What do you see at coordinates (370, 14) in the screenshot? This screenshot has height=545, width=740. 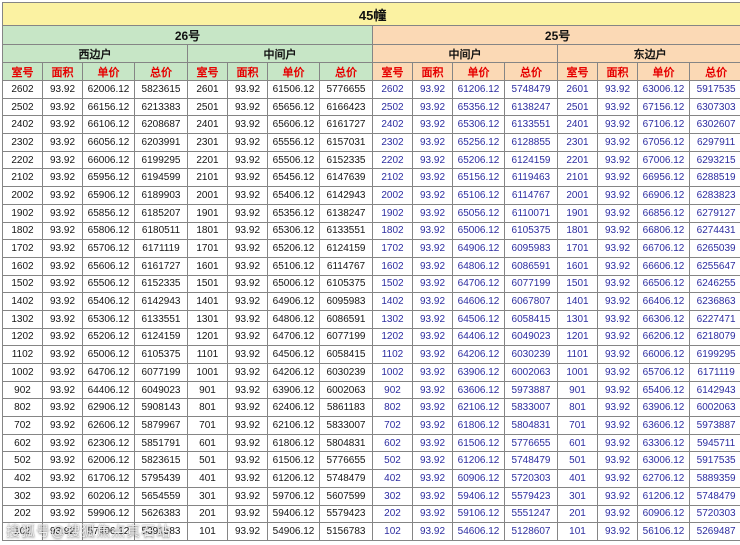 I see `title-row: 45幢` at bounding box center [370, 14].